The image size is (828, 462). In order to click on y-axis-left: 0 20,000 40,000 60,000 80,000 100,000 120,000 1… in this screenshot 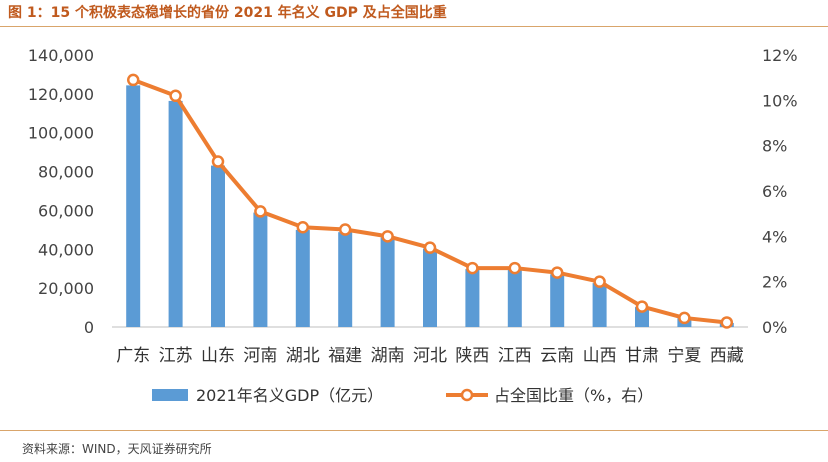, I will do `click(61, 191)`.